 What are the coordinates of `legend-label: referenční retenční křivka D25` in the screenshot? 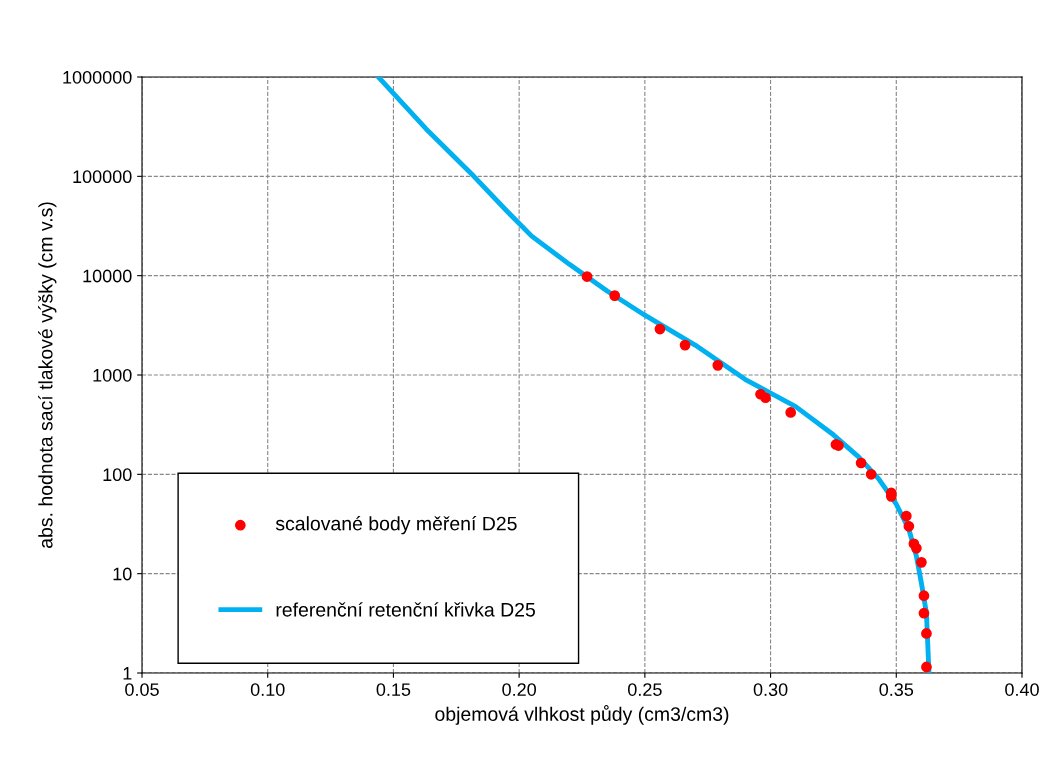 It's located at (405, 609).